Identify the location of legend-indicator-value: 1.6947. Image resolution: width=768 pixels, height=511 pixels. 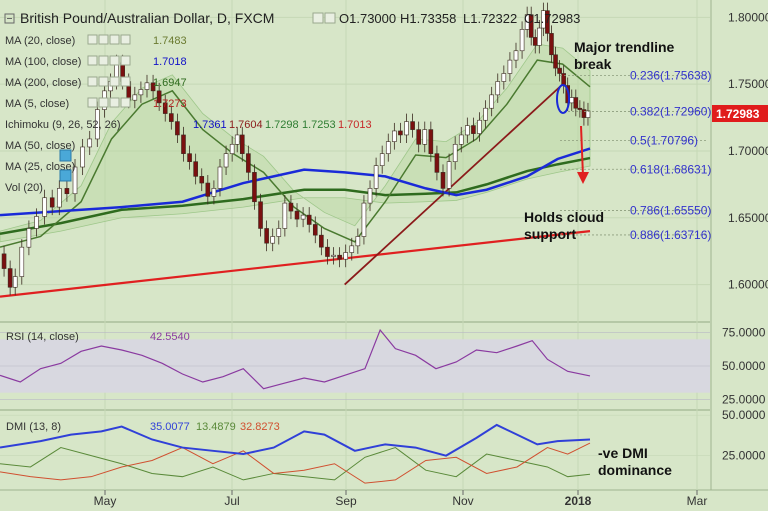
(170, 83).